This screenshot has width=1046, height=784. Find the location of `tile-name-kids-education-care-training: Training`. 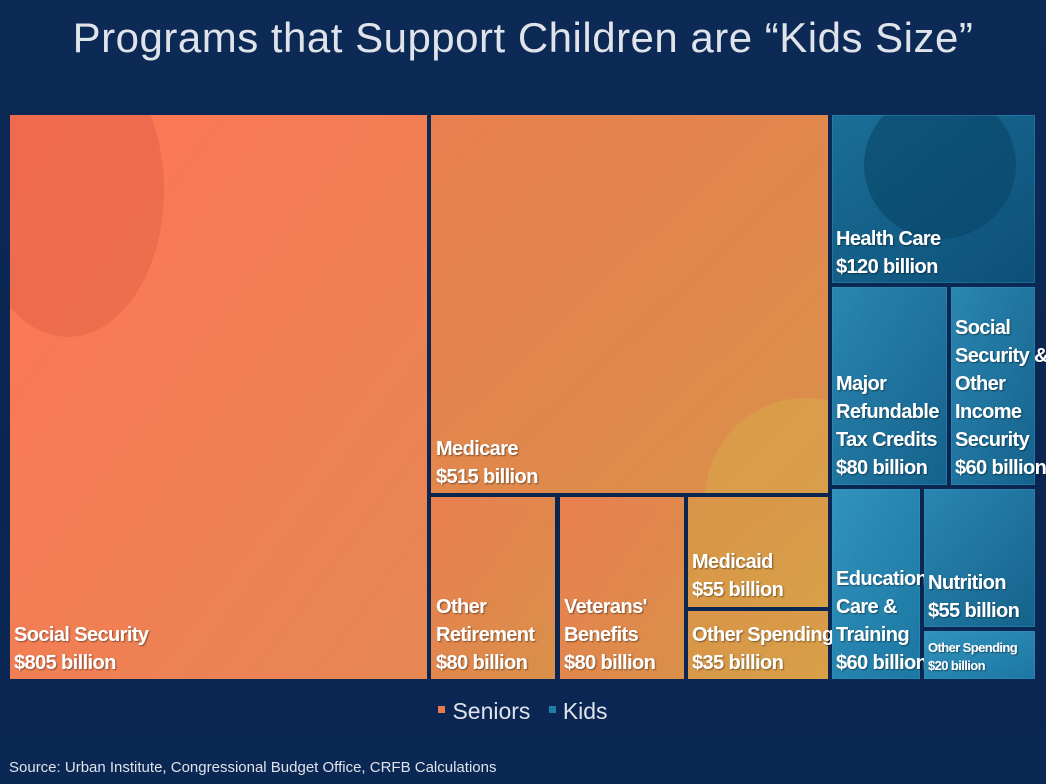

tile-name-kids-education-care-training: Training is located at coordinates (872, 635).